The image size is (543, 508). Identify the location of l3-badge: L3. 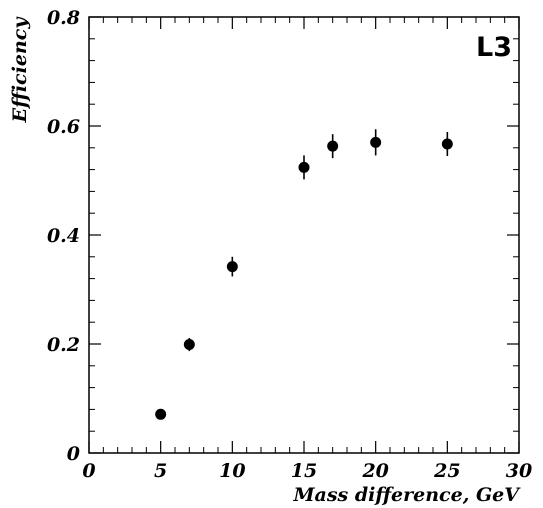
(494, 47).